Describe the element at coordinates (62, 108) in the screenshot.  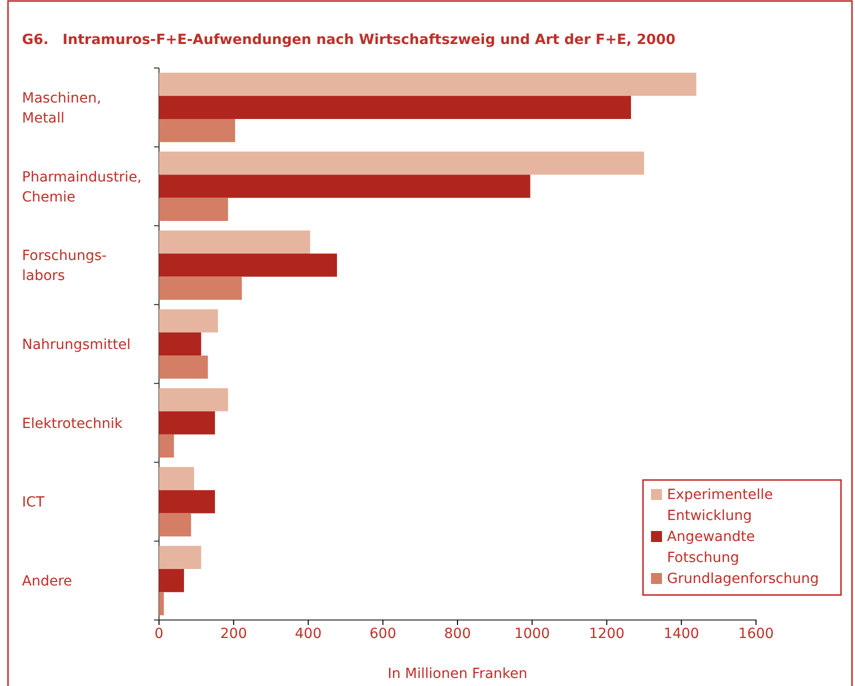
I see `y-tick-label: Maschinen, Metall` at that location.